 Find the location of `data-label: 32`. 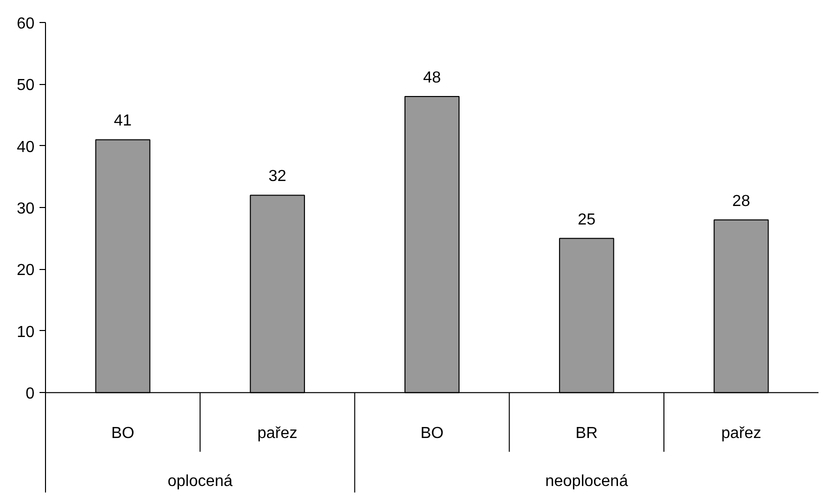

data-label: 32 is located at coordinates (277, 177).